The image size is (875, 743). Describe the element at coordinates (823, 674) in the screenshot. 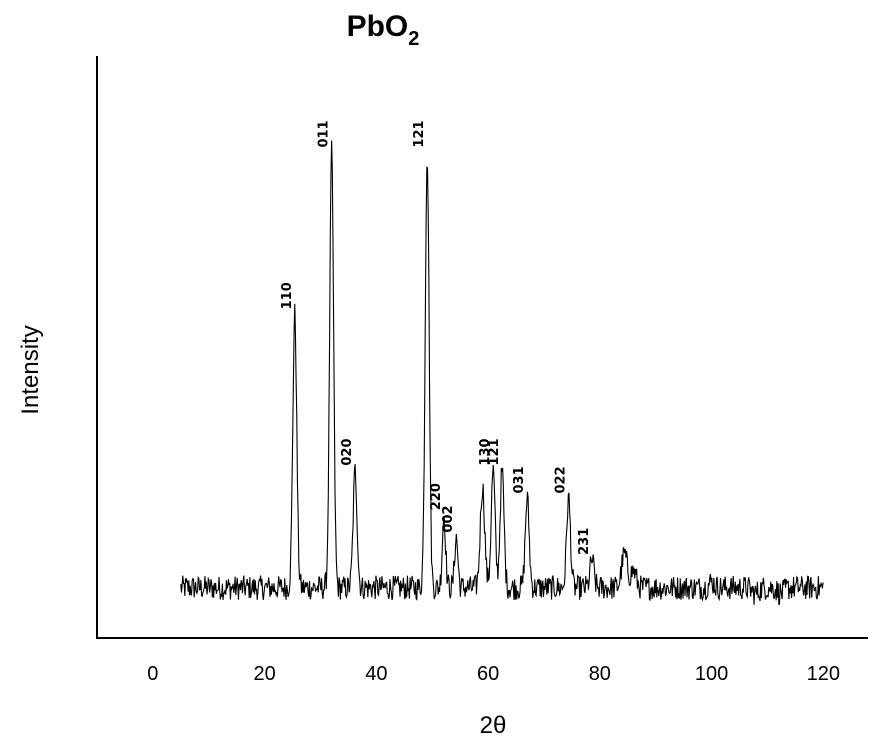

I see `x-tick-label: 120` at that location.